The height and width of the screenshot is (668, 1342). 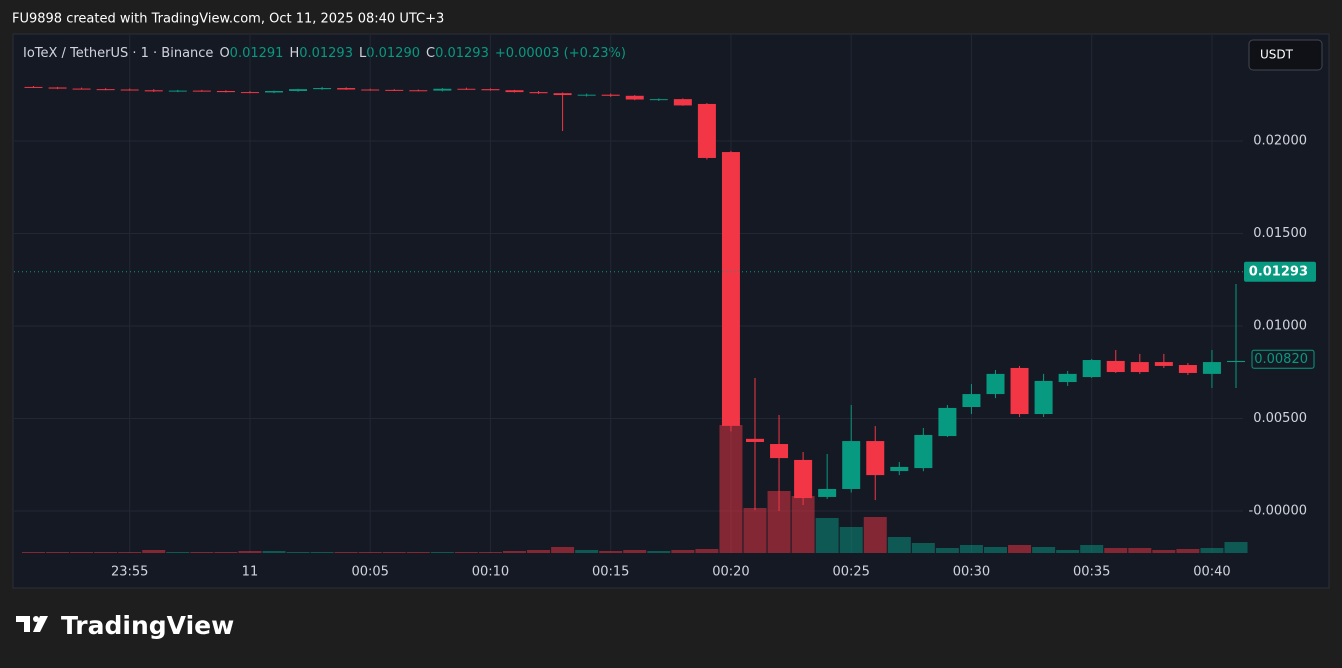 What do you see at coordinates (369, 572) in the screenshot?
I see `x-tick-label: 00:05` at bounding box center [369, 572].